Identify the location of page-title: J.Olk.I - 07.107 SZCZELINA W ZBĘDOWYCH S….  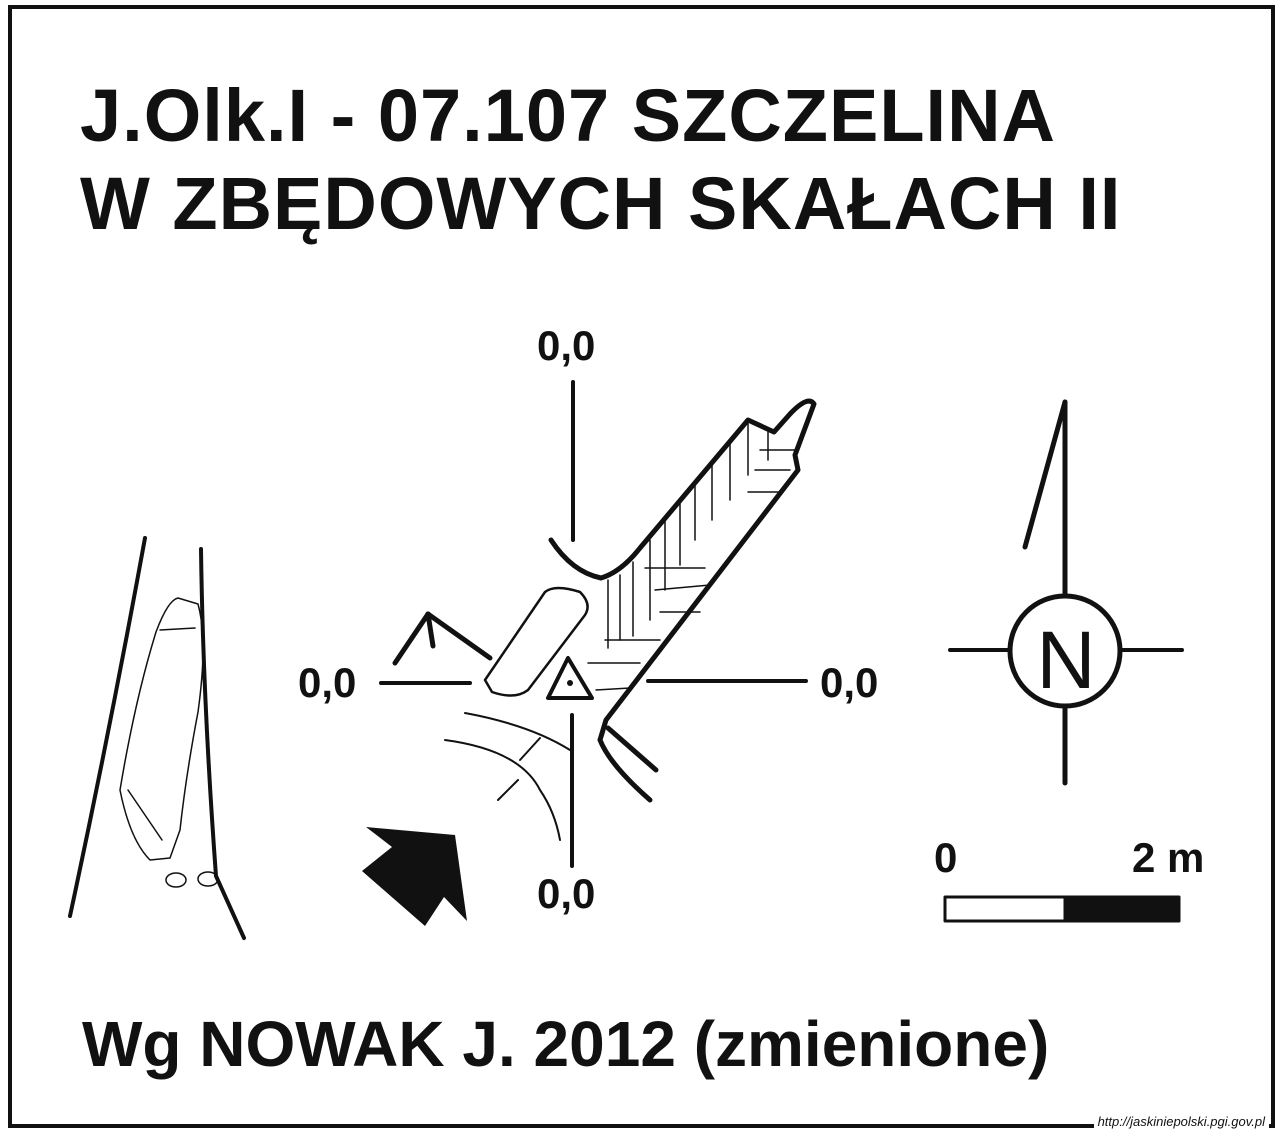
(601, 160).